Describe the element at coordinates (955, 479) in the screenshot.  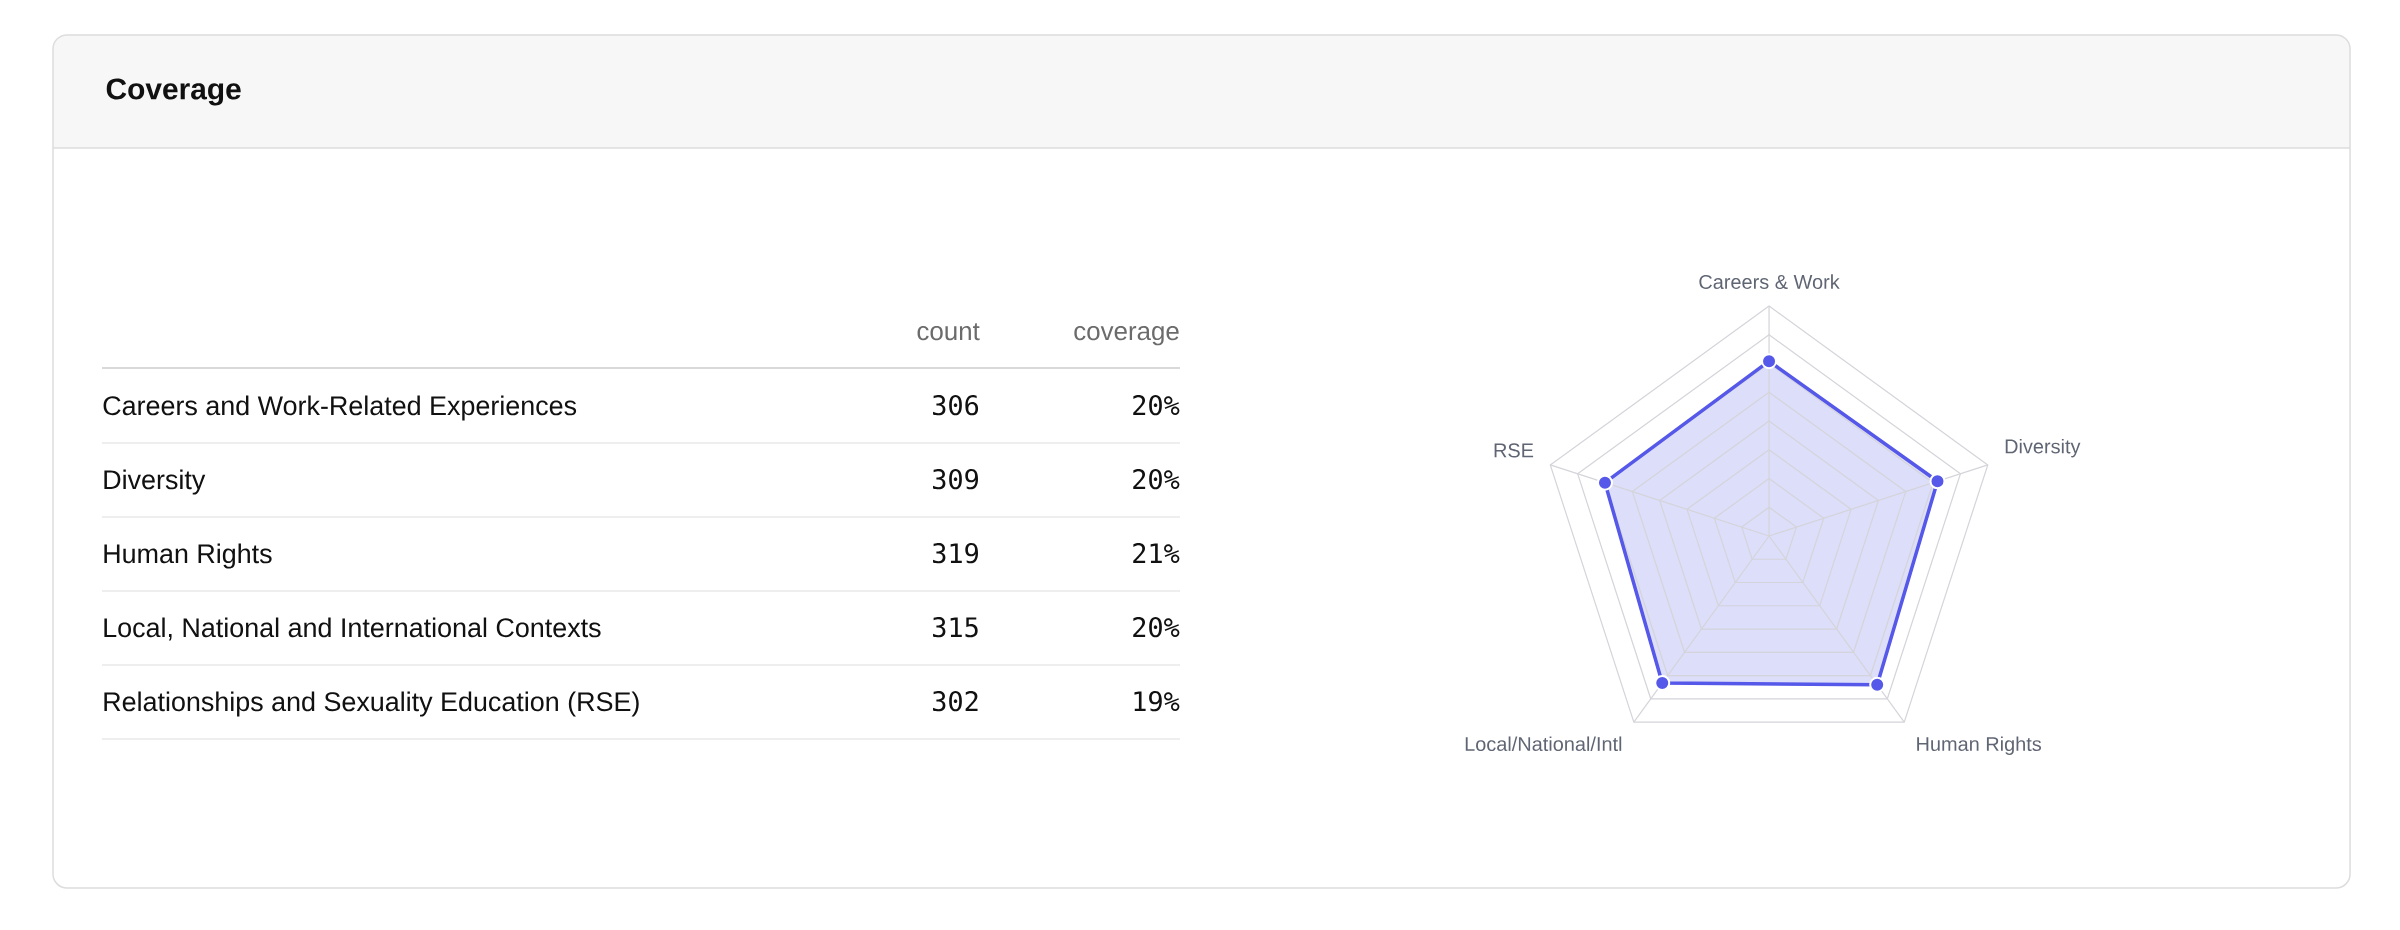
I see `data-label: 309` at that location.